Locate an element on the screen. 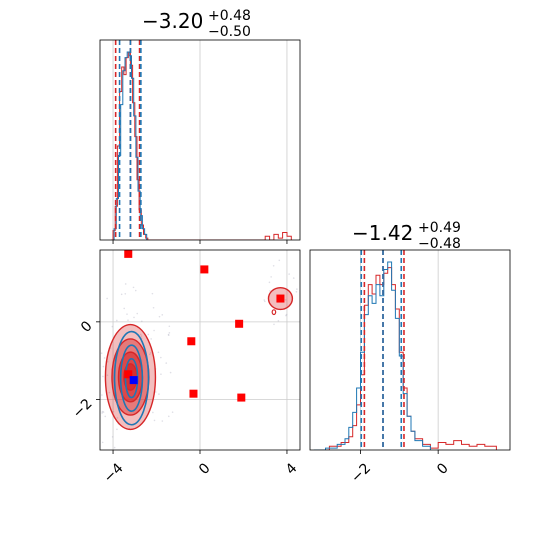 This screenshot has height=550, width=550. title-param-0-upper-error: +0.48 is located at coordinates (229, 16).